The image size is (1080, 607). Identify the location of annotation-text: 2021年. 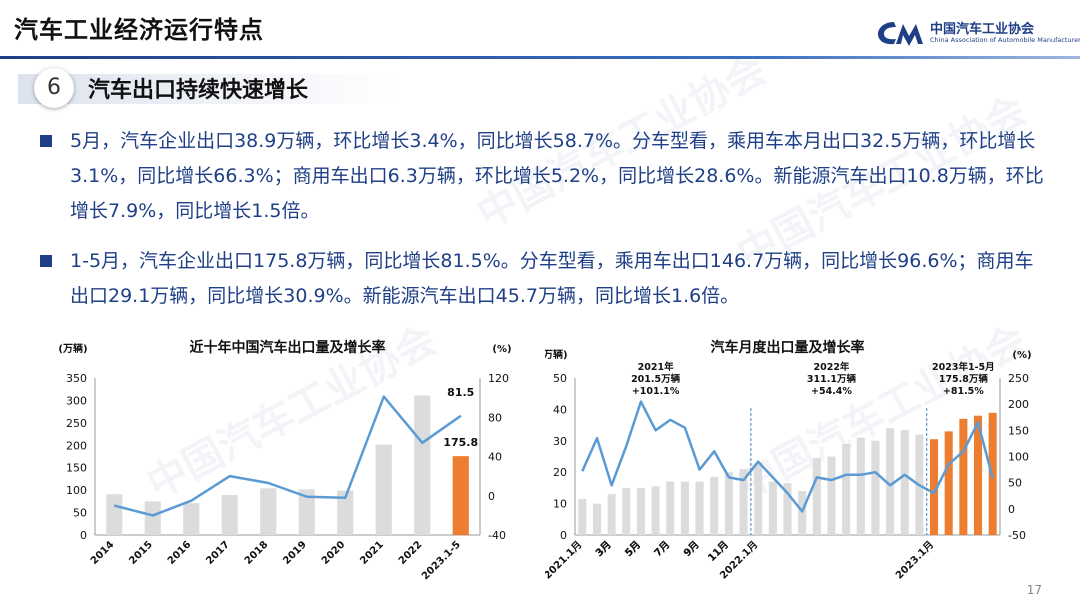
(656, 367).